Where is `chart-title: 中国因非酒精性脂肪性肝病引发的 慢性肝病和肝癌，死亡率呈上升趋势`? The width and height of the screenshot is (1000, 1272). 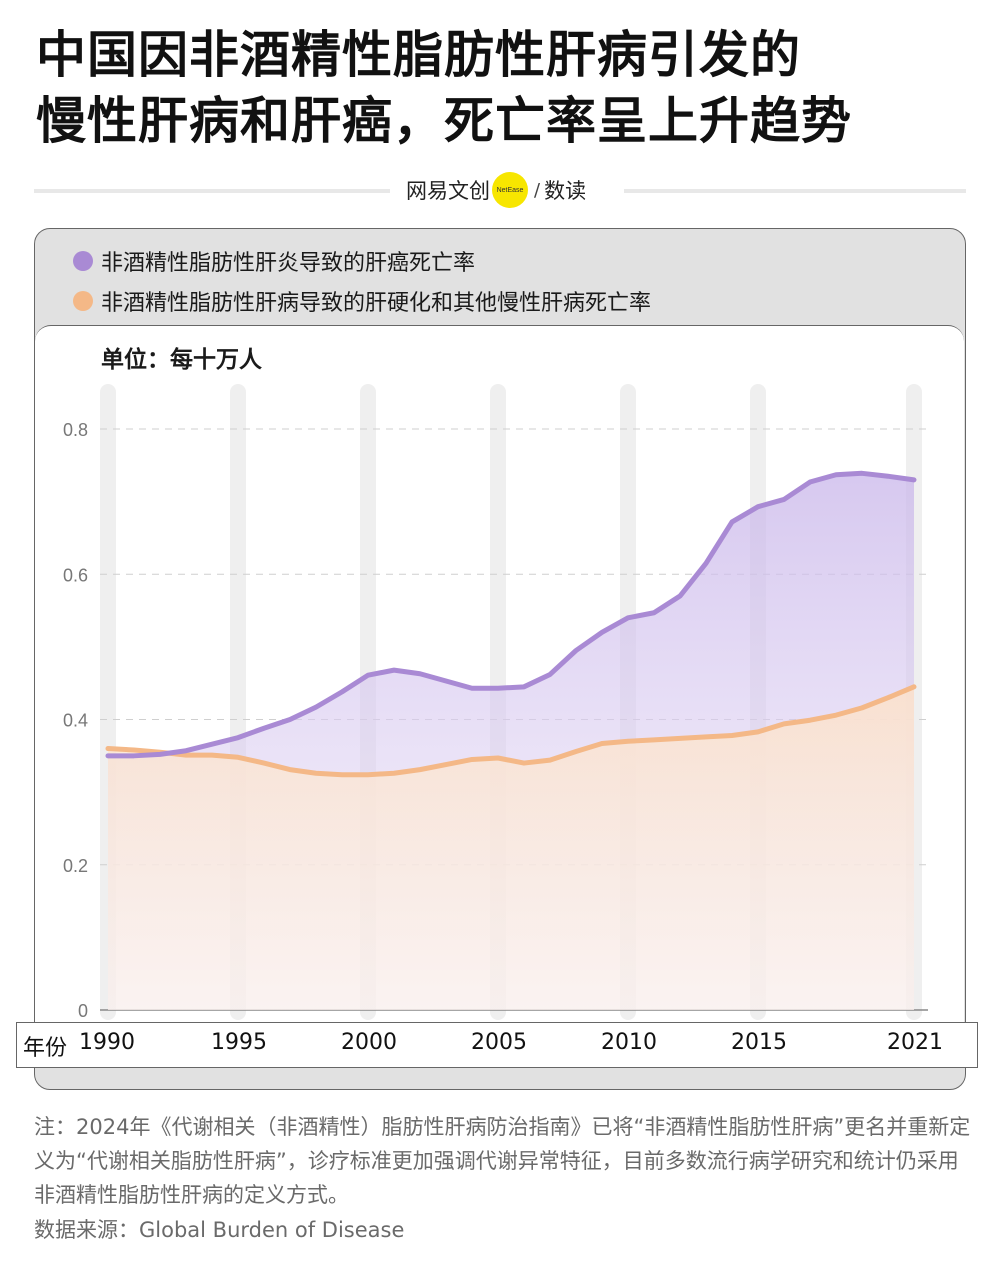 chart-title: 中国因非酒精性脂肪性肝病引发的 慢性肝病和肝癌，死亡率呈上升趋势 is located at coordinates (506, 88).